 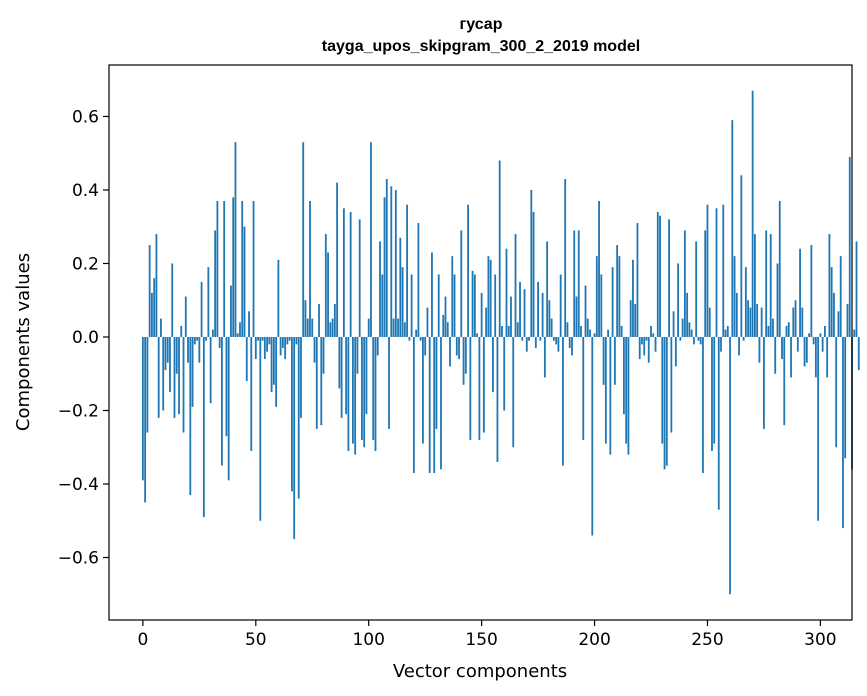 I want to click on chart-title-line-2: tayga_upos_skipgram_300_2_2019 model, so click(x=481, y=46).